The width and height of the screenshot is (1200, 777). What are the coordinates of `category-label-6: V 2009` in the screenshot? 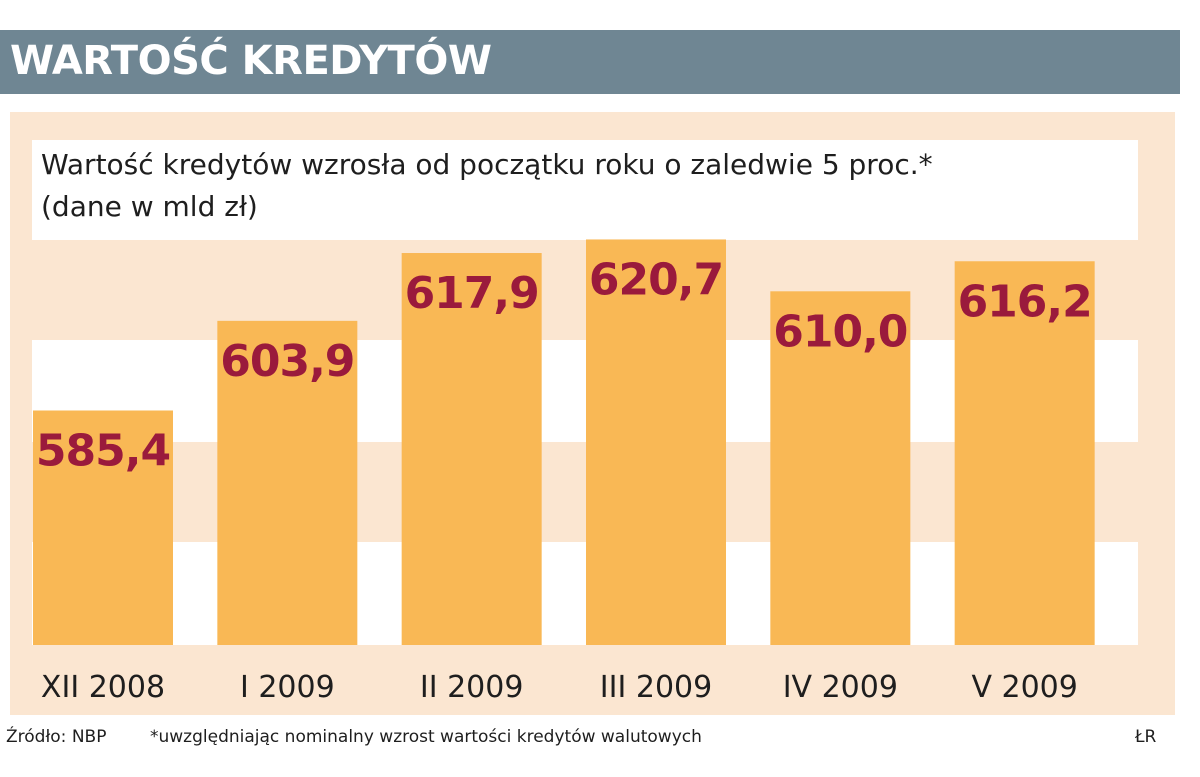 It's located at (1024, 687).